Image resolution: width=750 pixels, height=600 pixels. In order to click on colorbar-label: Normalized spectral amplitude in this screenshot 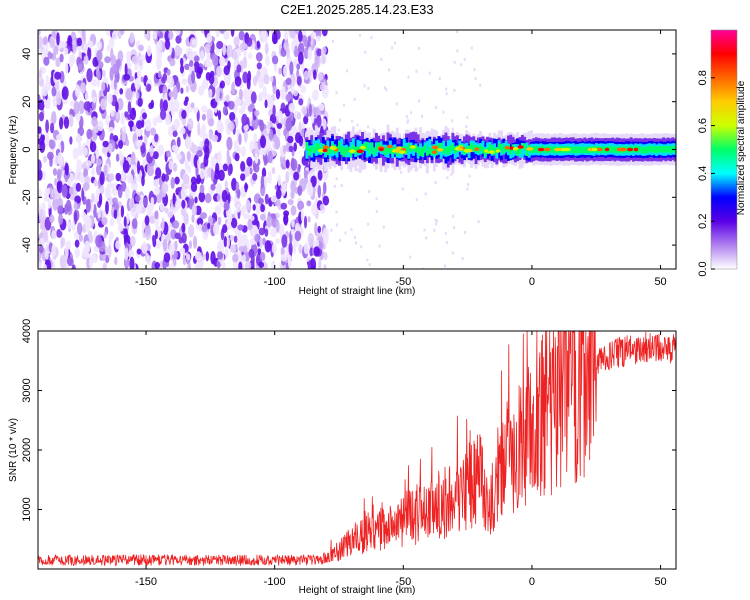, I will do `click(741, 147)`.